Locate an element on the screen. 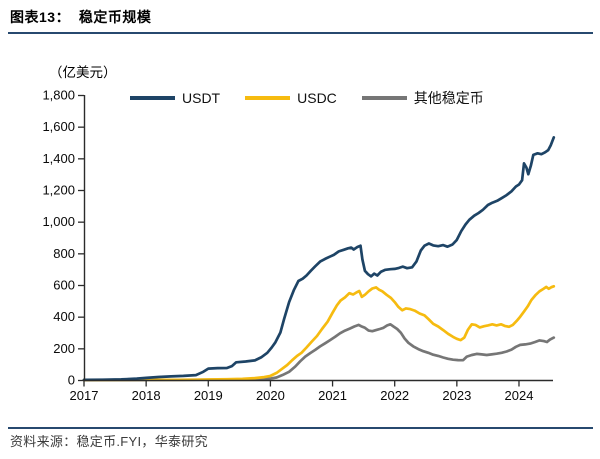  legend-marker-other-stablecoins is located at coordinates (384, 98).